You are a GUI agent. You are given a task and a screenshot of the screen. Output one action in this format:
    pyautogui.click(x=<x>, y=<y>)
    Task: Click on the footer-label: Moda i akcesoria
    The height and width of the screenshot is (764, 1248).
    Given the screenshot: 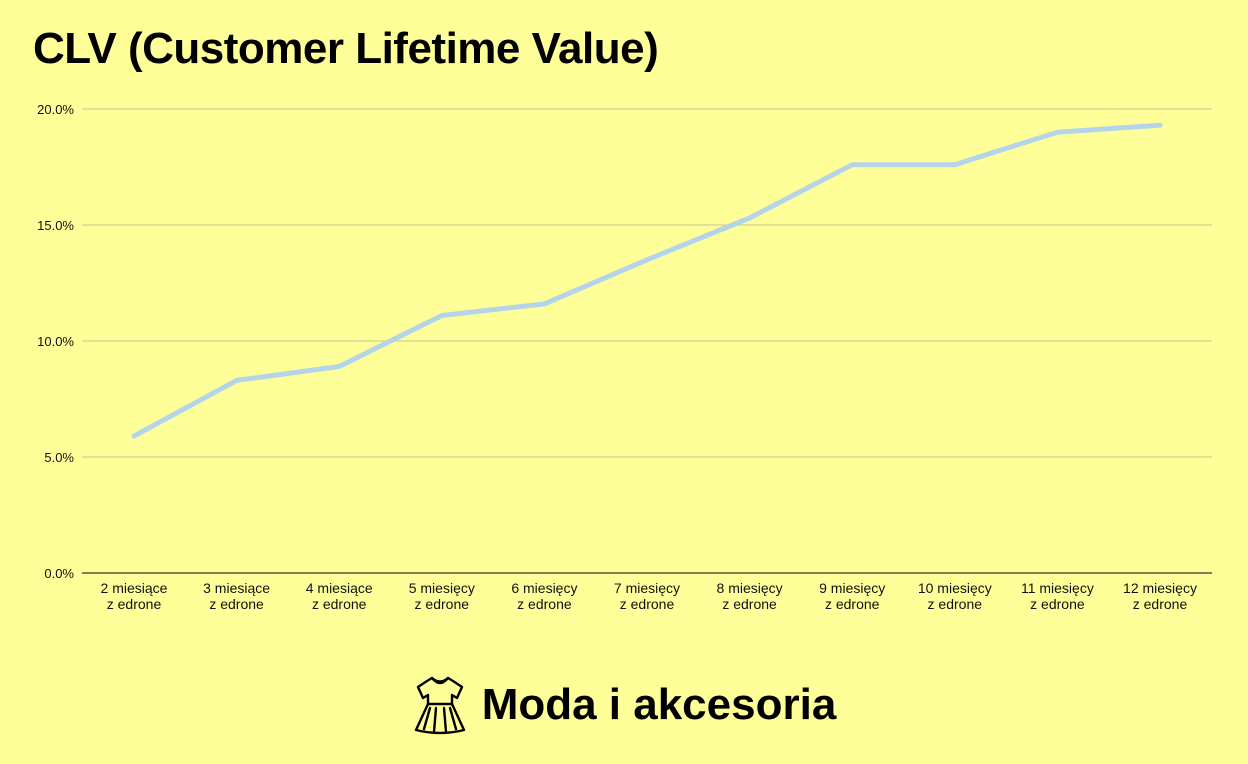 What is the action you would take?
    pyautogui.click(x=659, y=704)
    